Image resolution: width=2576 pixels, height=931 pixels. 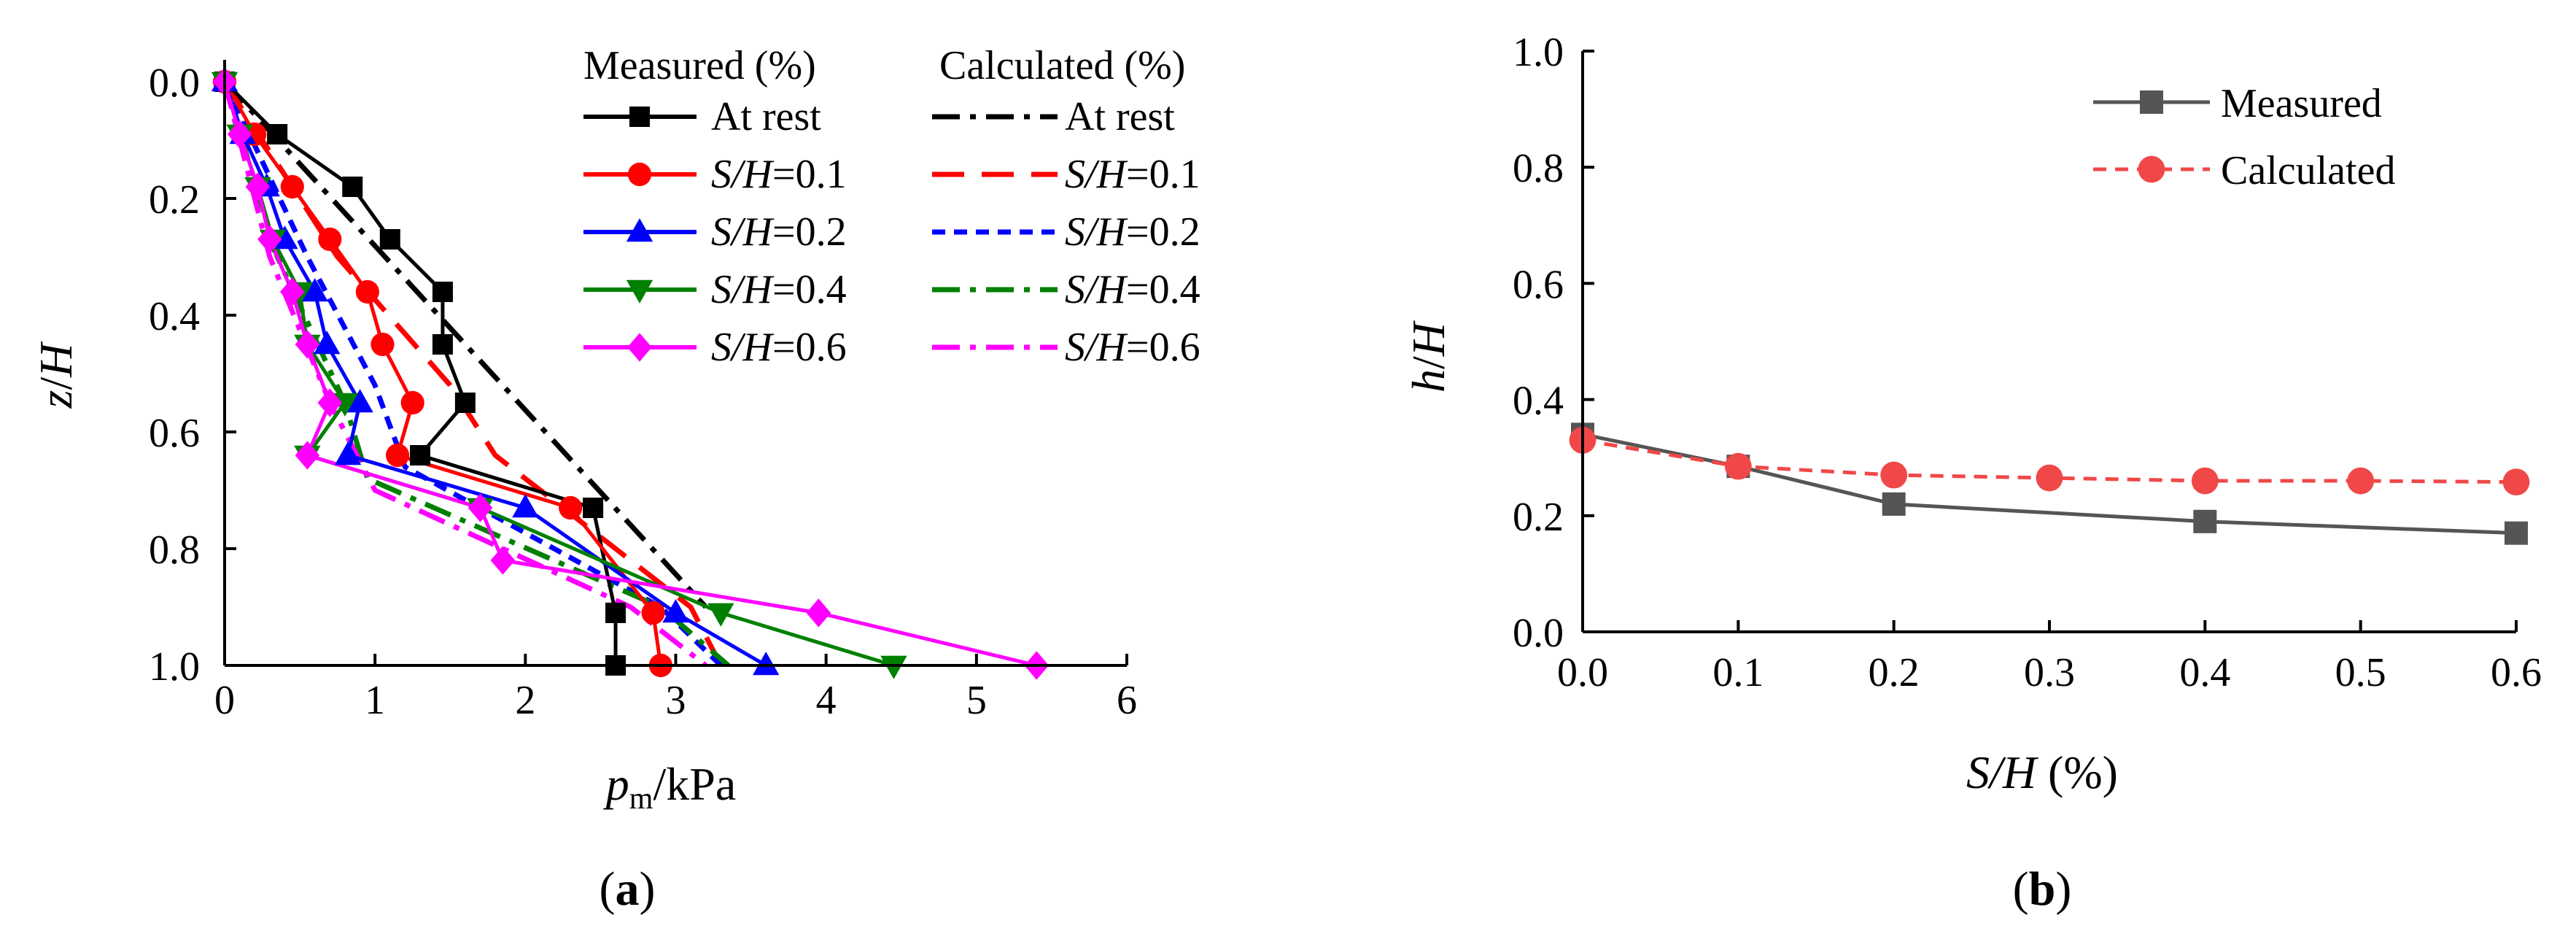 What do you see at coordinates (2050, 672) in the screenshot?
I see `x-tick-label: 0.3` at bounding box center [2050, 672].